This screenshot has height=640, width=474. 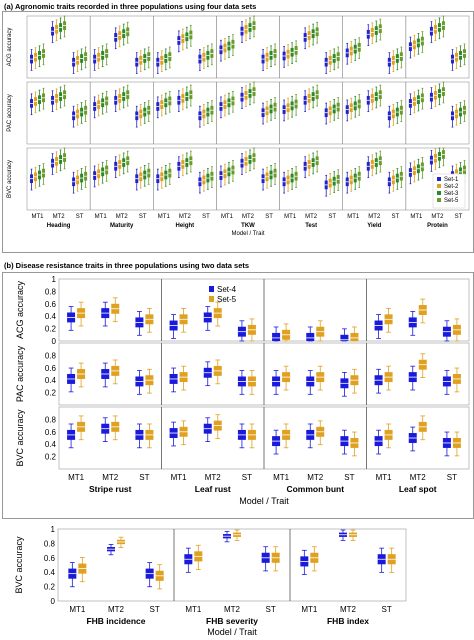 What do you see at coordinates (451, 194) in the screenshot?
I see `legend-label: Set-3` at bounding box center [451, 194].